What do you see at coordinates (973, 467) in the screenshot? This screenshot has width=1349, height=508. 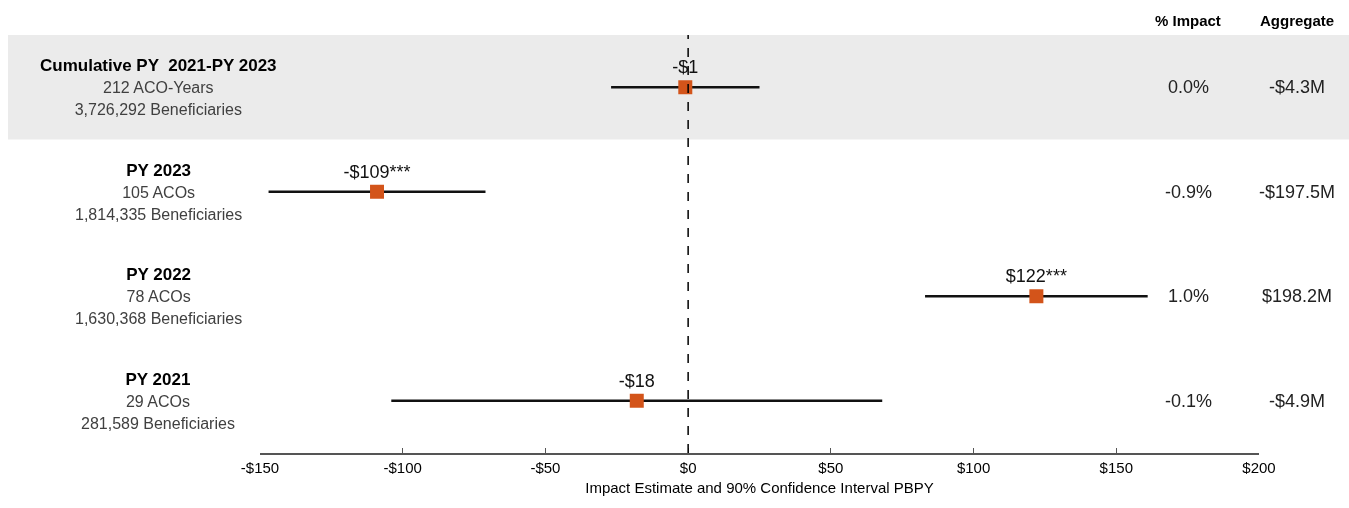 I see `x-tick-label: $100` at bounding box center [973, 467].